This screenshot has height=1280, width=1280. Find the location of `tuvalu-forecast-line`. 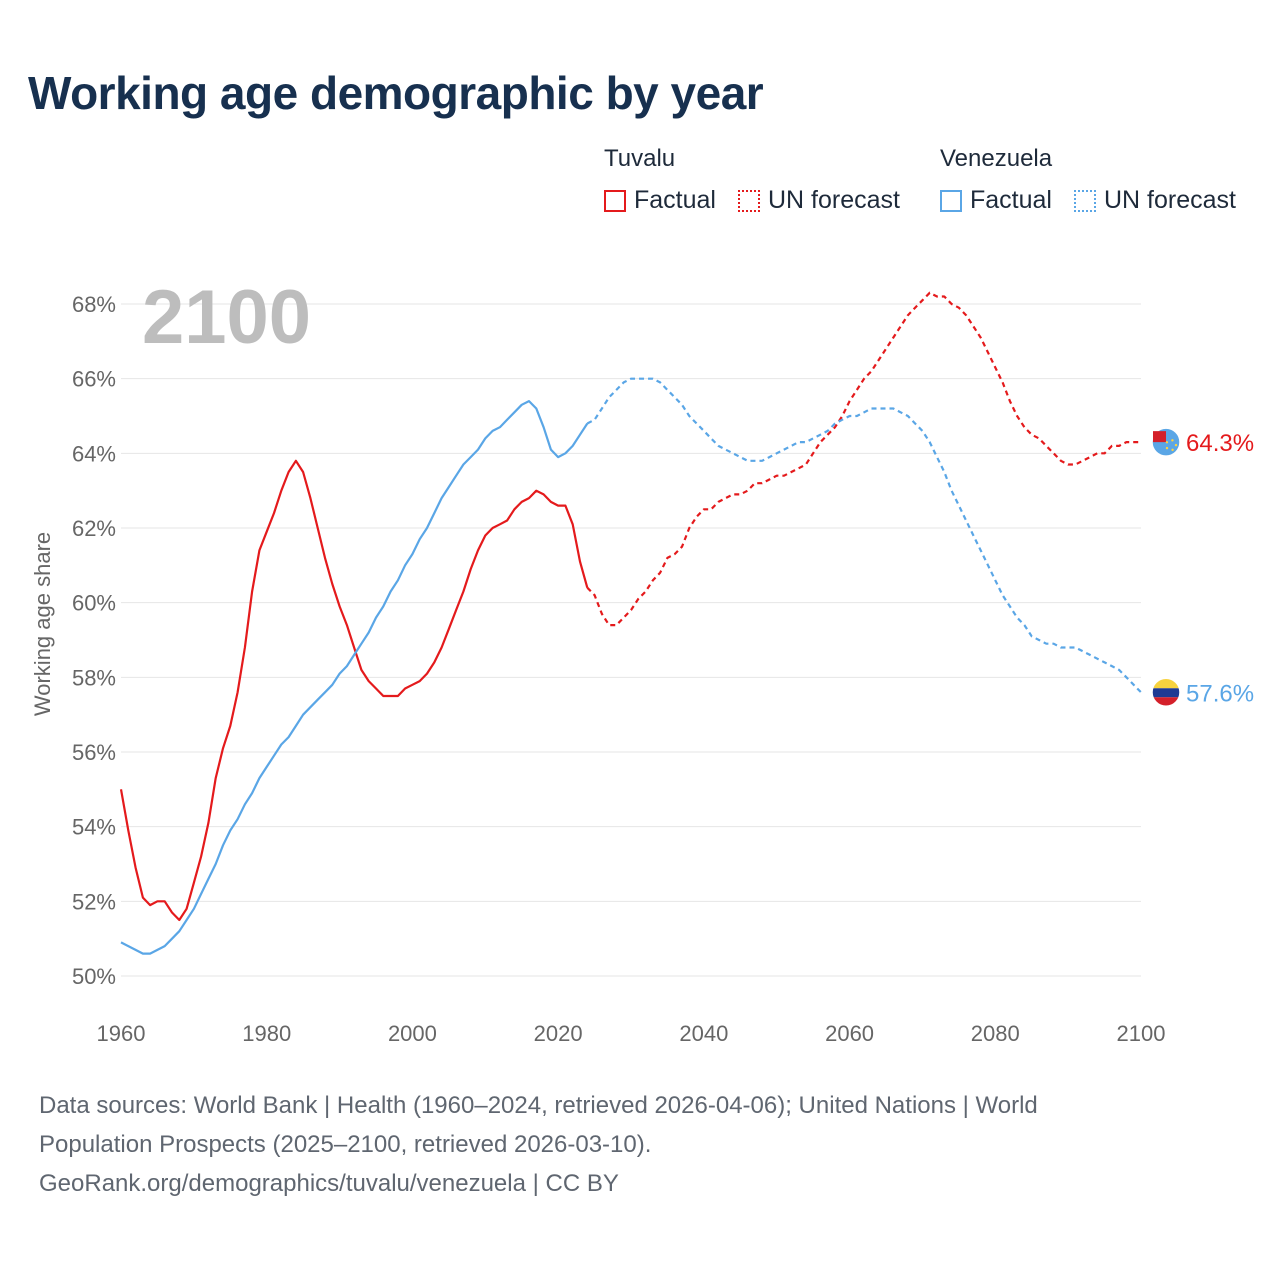

tuvalu-forecast-line is located at coordinates (863, 459).